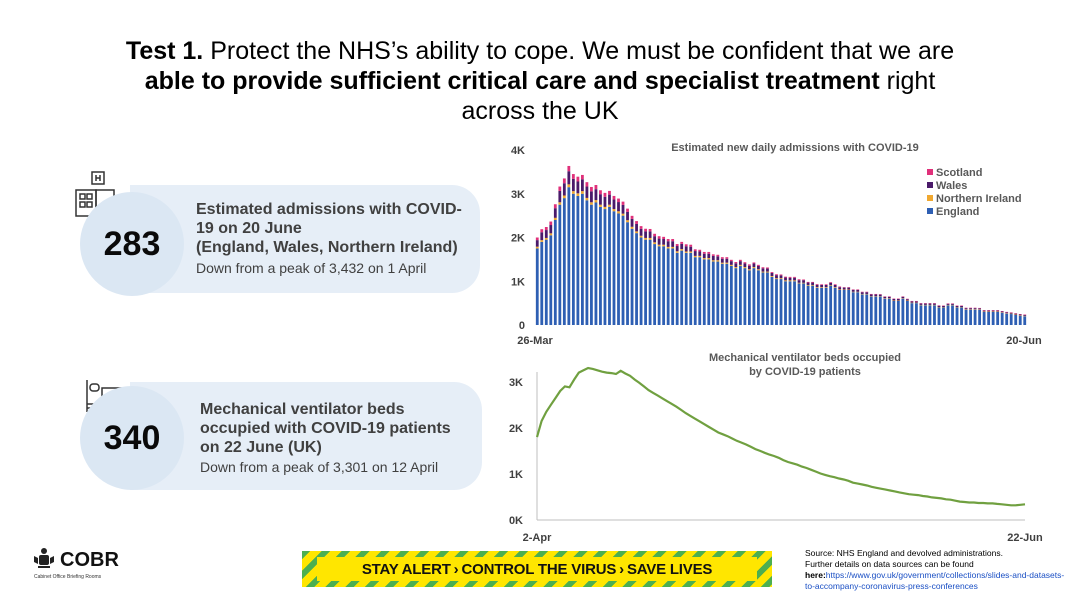 Image resolution: width=1080 pixels, height=608 pixels. Describe the element at coordinates (327, 247) in the screenshot. I see `admissions-label-line3: (England, Wales, Northern Ireland)` at that location.